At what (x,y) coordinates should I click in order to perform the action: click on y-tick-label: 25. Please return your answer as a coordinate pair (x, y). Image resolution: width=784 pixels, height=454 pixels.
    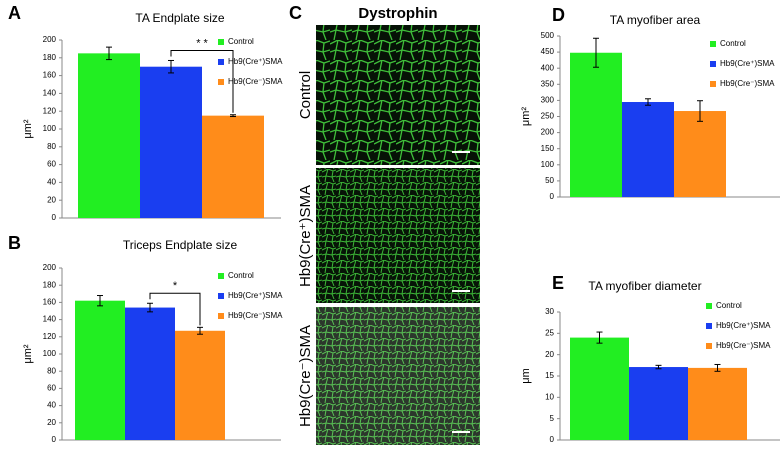
    Looking at the image, I should click on (549, 332).